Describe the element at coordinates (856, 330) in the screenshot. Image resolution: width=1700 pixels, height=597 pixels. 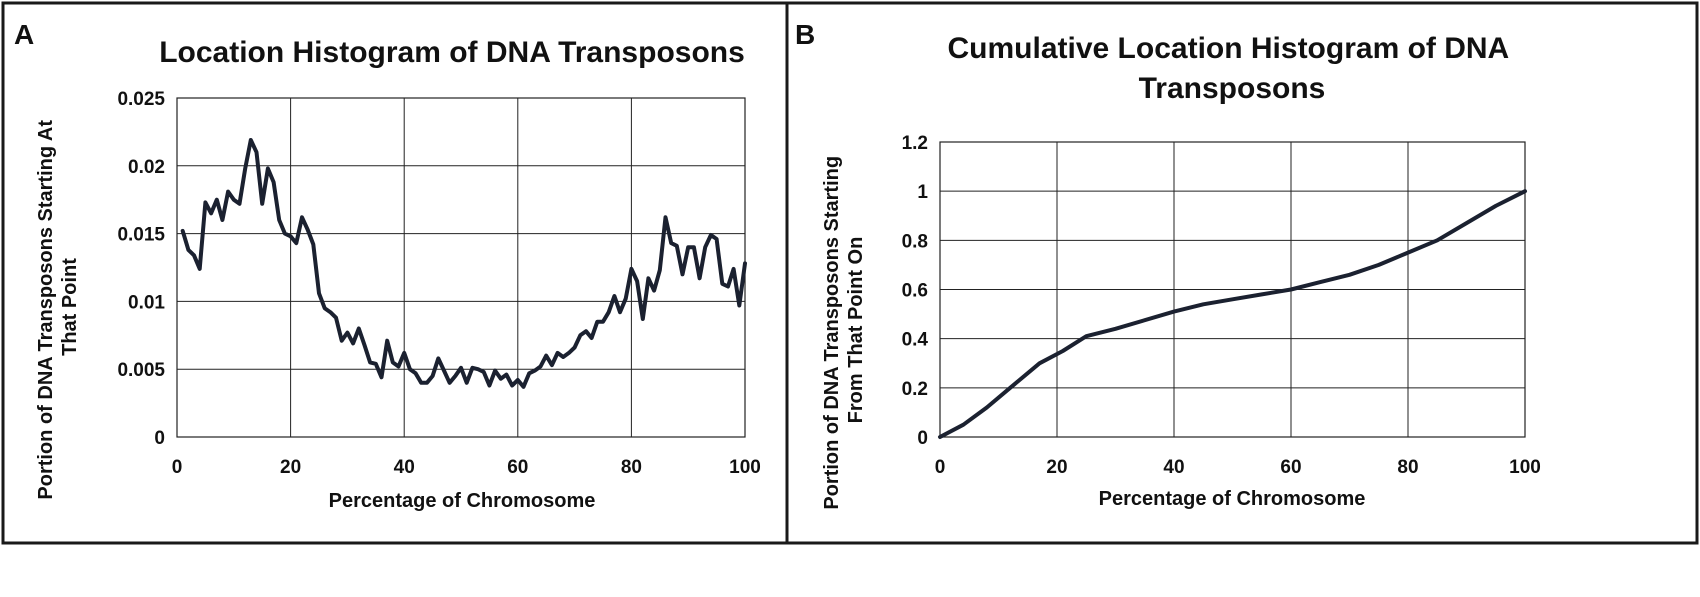
I see `panel-b-y-label-line-2: From That Point On` at that location.